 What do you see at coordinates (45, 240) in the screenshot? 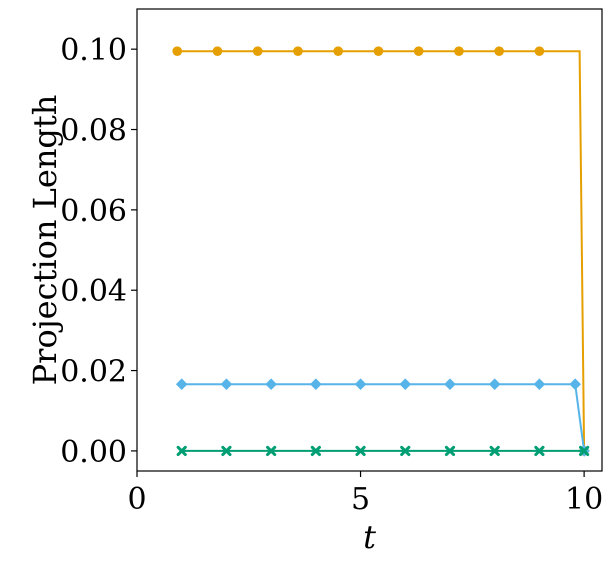
I see `y-axis-label: Projection Length` at bounding box center [45, 240].